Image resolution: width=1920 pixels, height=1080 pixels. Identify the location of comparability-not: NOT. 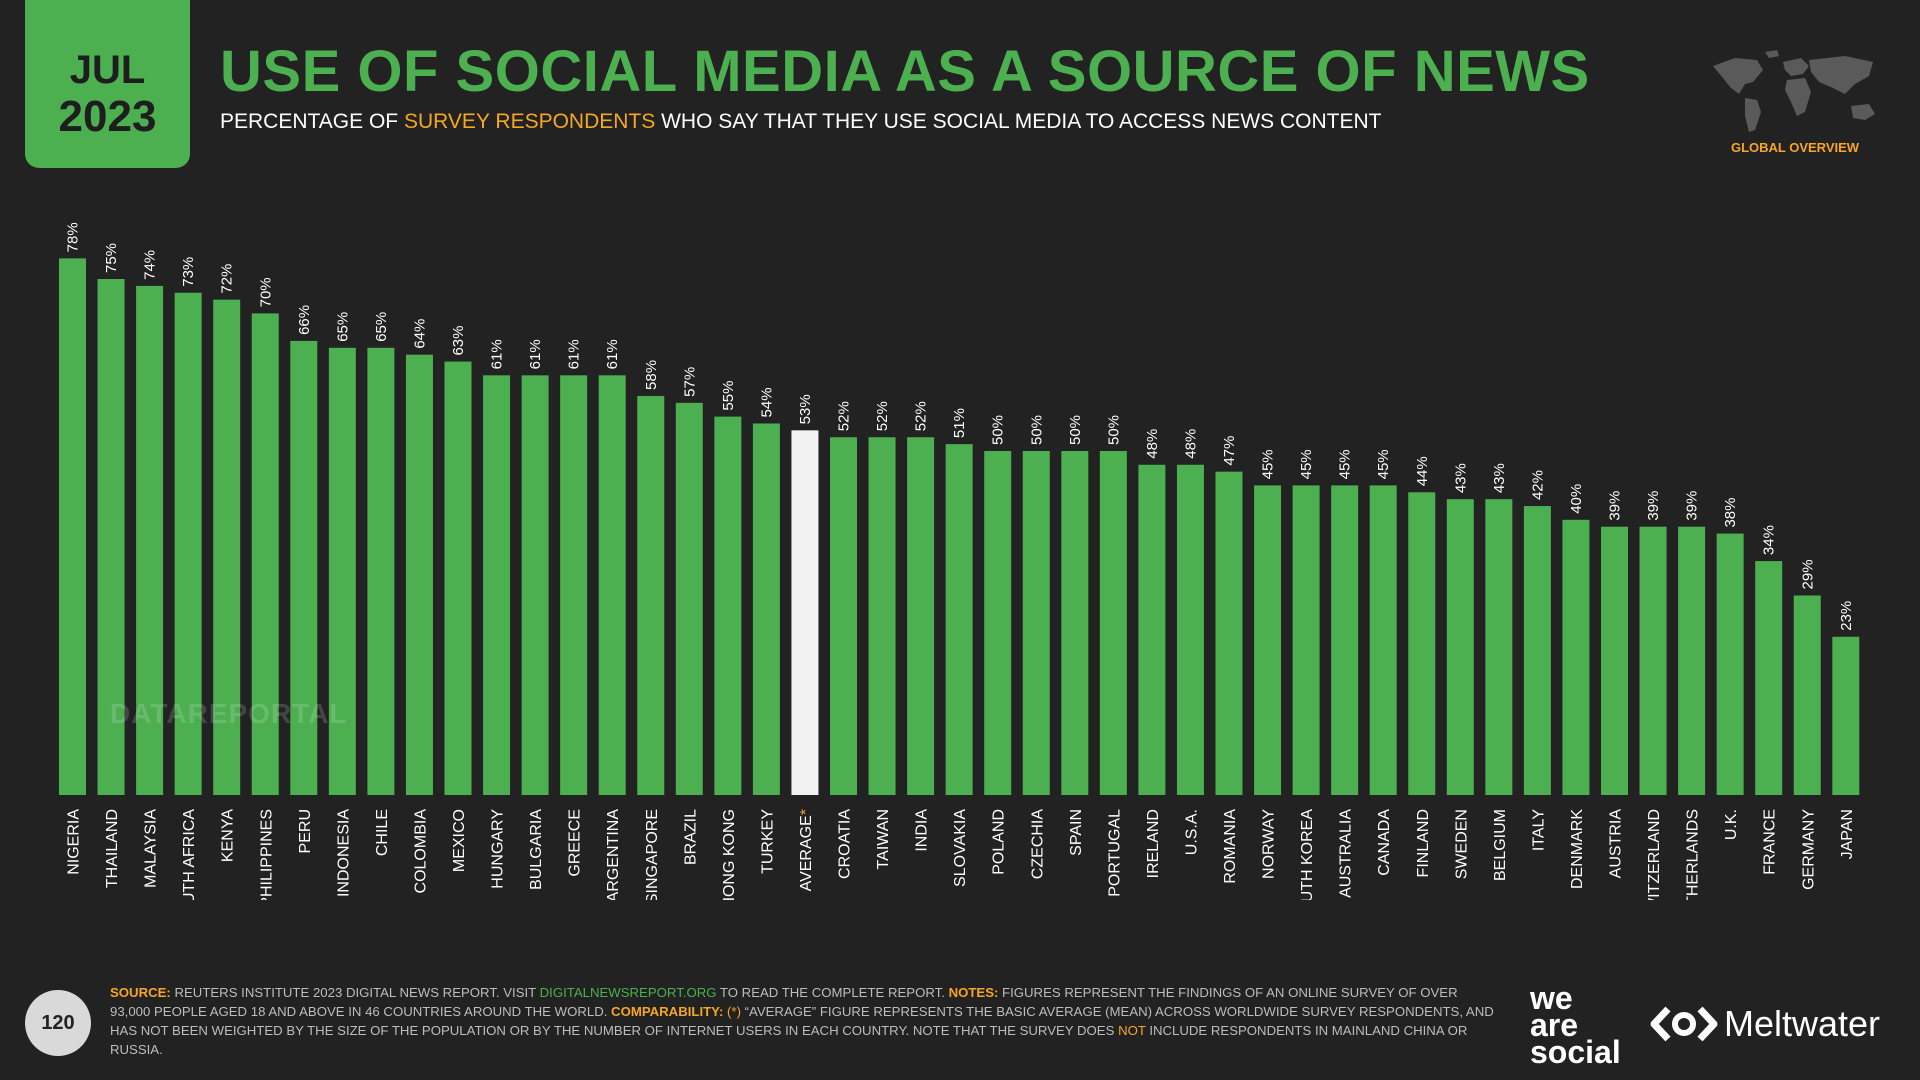
(1132, 1030).